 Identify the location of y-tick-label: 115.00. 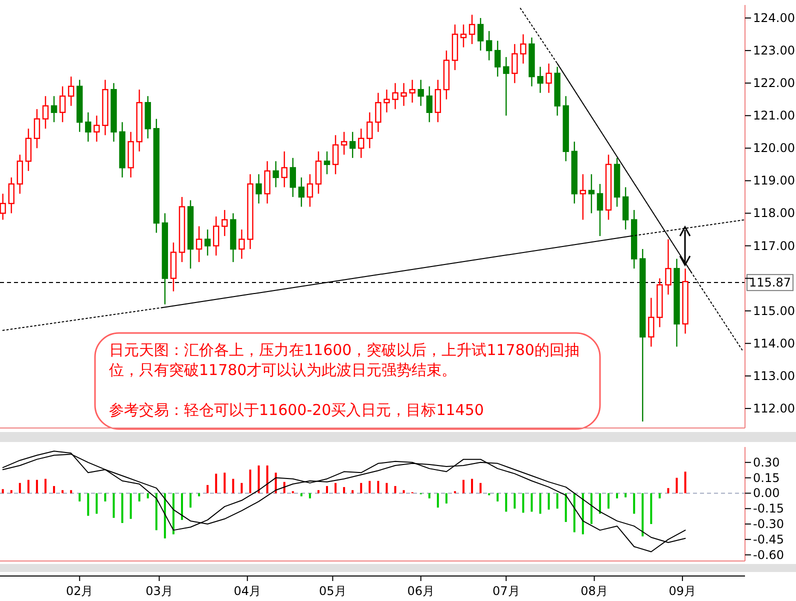
(774, 311).